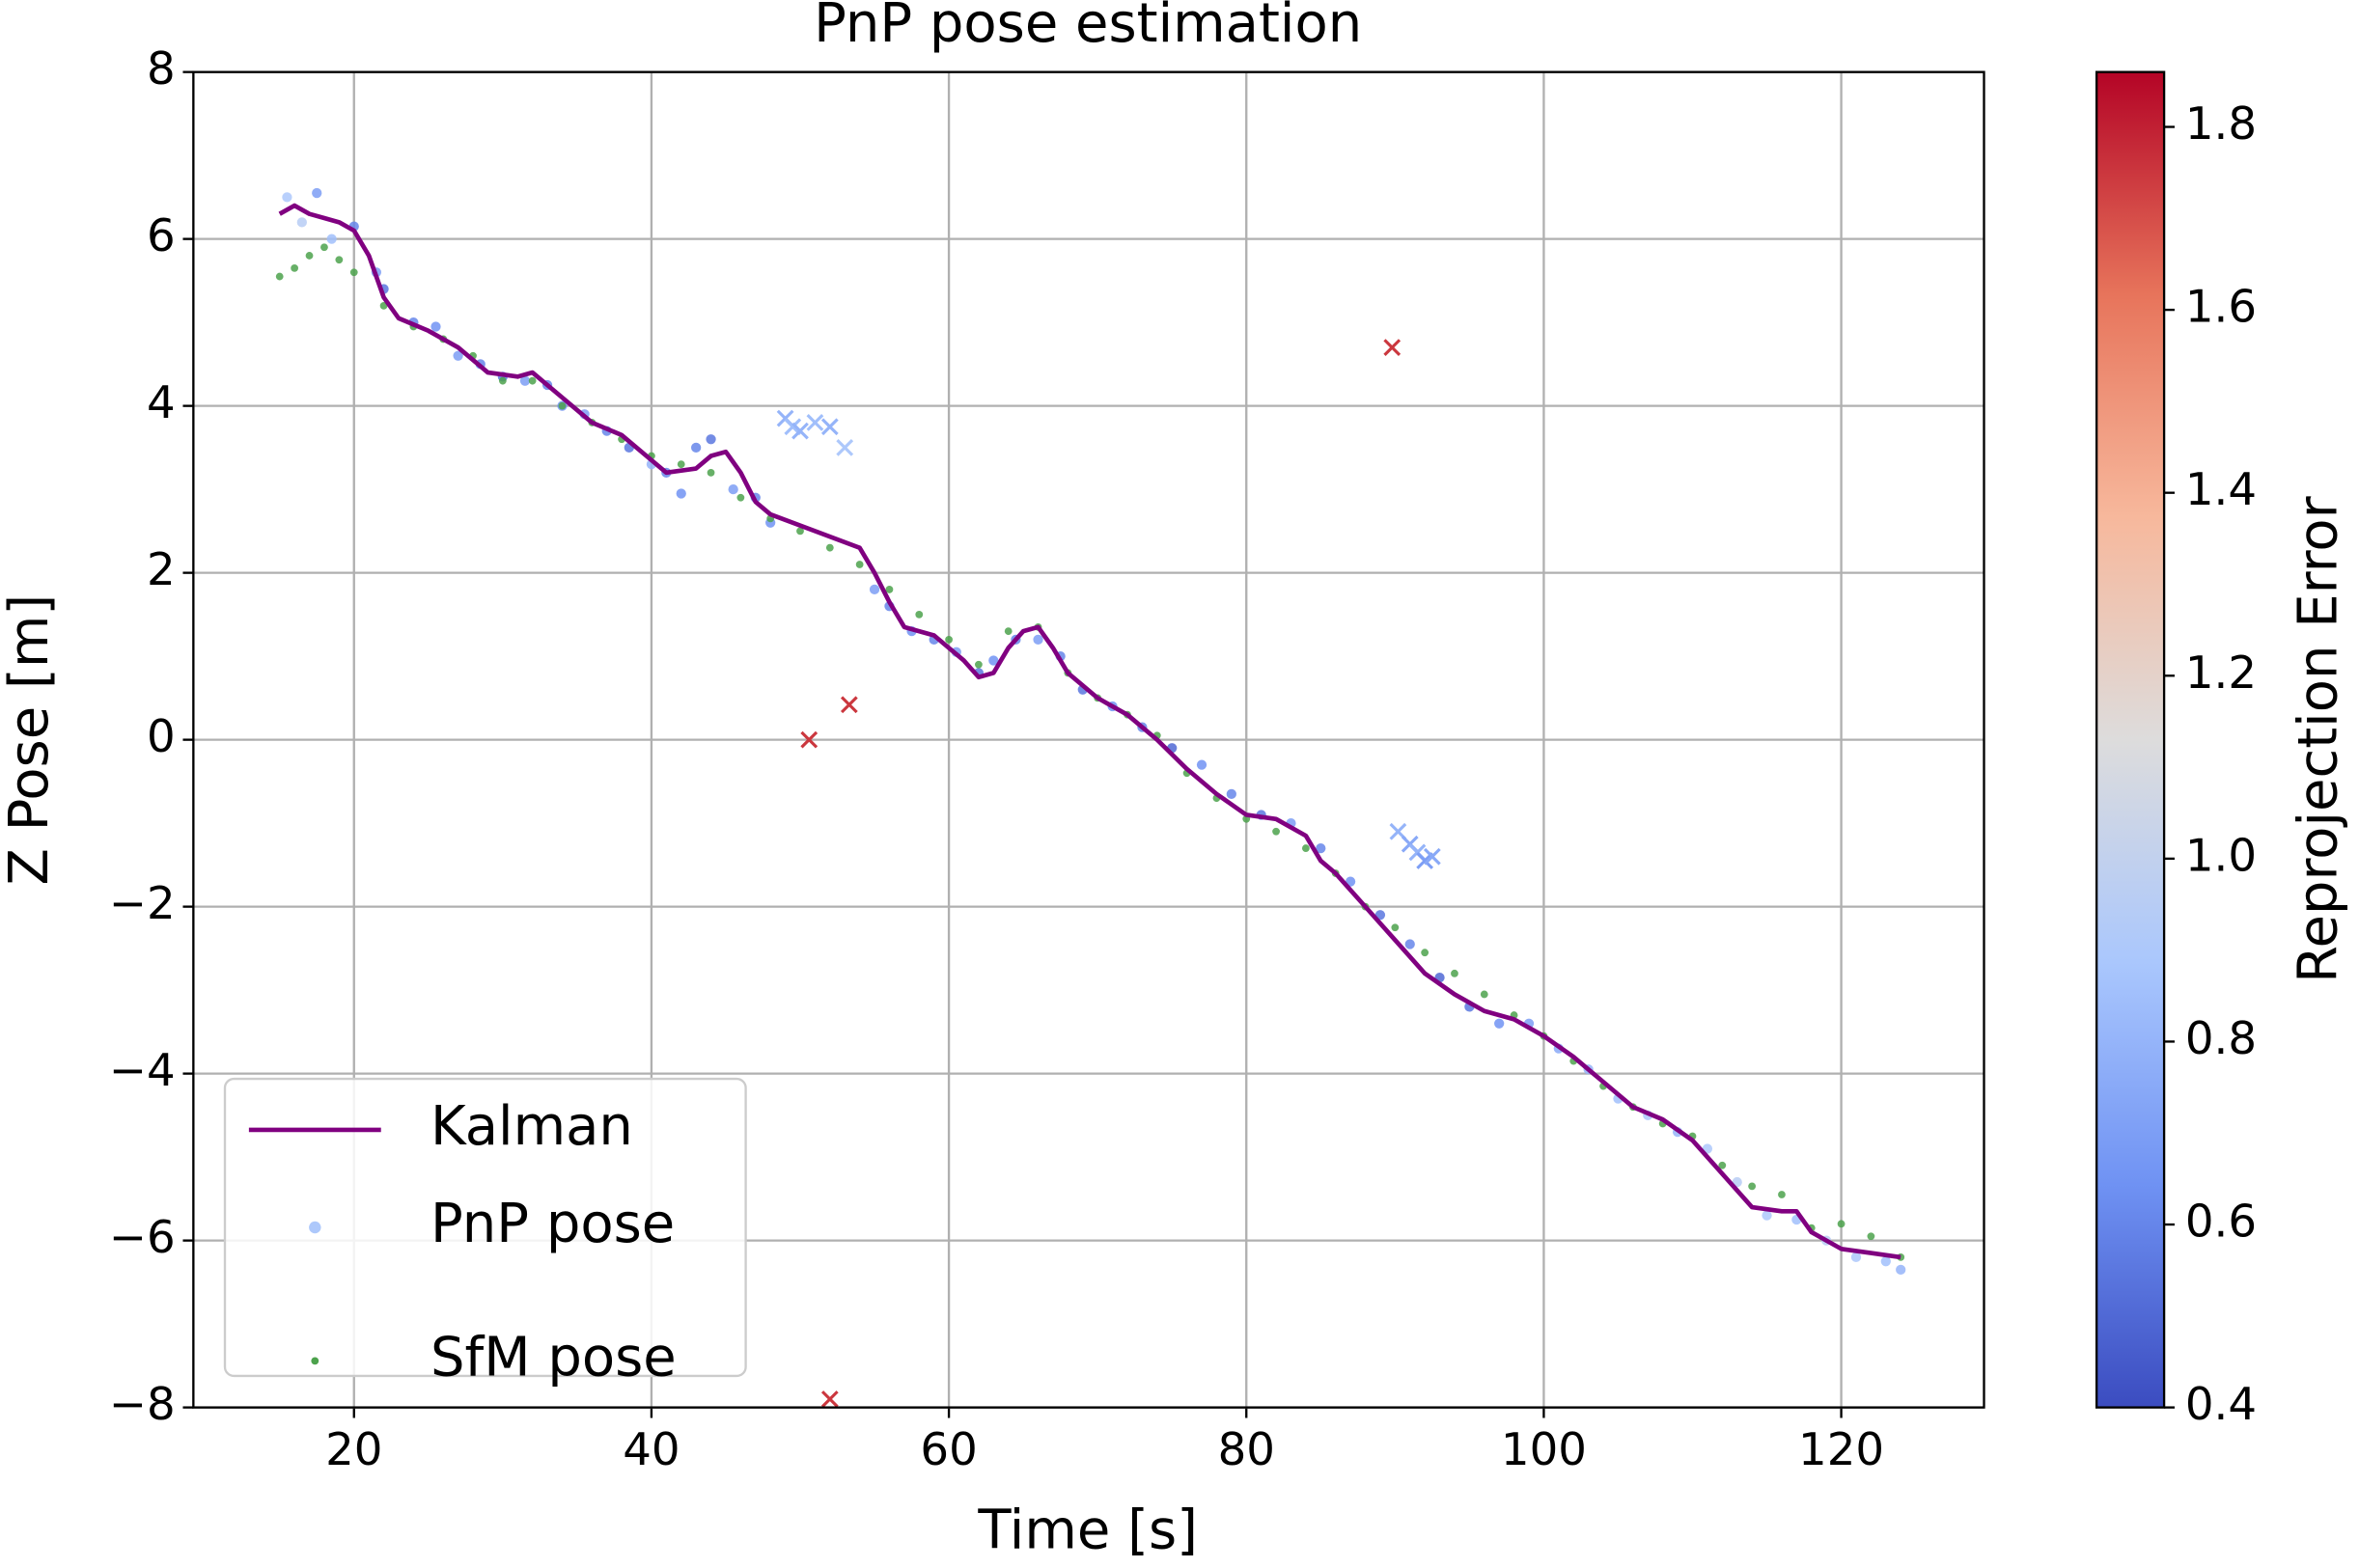 The width and height of the screenshot is (2359, 1568). I want to click on y-tick-label: 0, so click(161, 737).